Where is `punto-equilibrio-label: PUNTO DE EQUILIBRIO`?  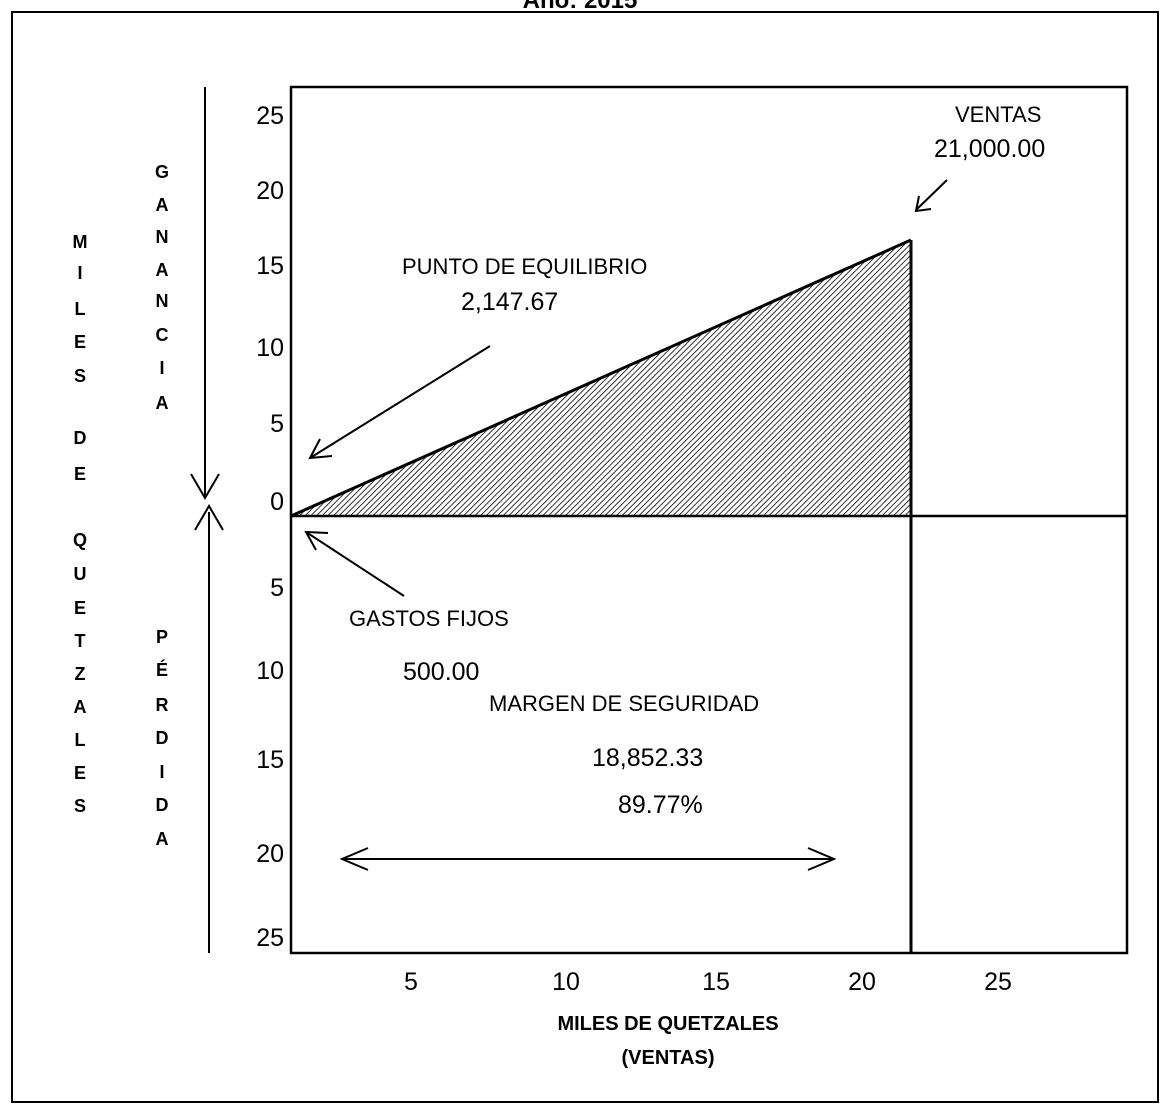 punto-equilibrio-label: PUNTO DE EQUILIBRIO is located at coordinates (524, 266).